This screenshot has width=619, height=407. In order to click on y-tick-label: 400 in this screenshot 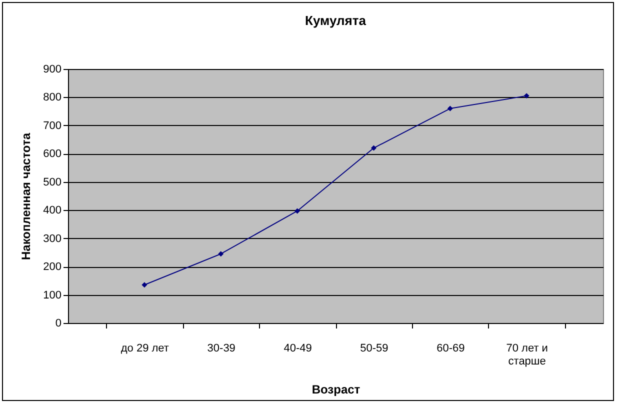, I will do `click(52, 210)`.